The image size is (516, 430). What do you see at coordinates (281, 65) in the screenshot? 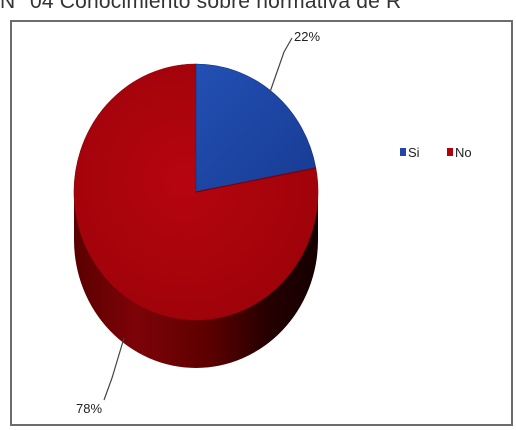
I see `leader-line-si` at bounding box center [281, 65].